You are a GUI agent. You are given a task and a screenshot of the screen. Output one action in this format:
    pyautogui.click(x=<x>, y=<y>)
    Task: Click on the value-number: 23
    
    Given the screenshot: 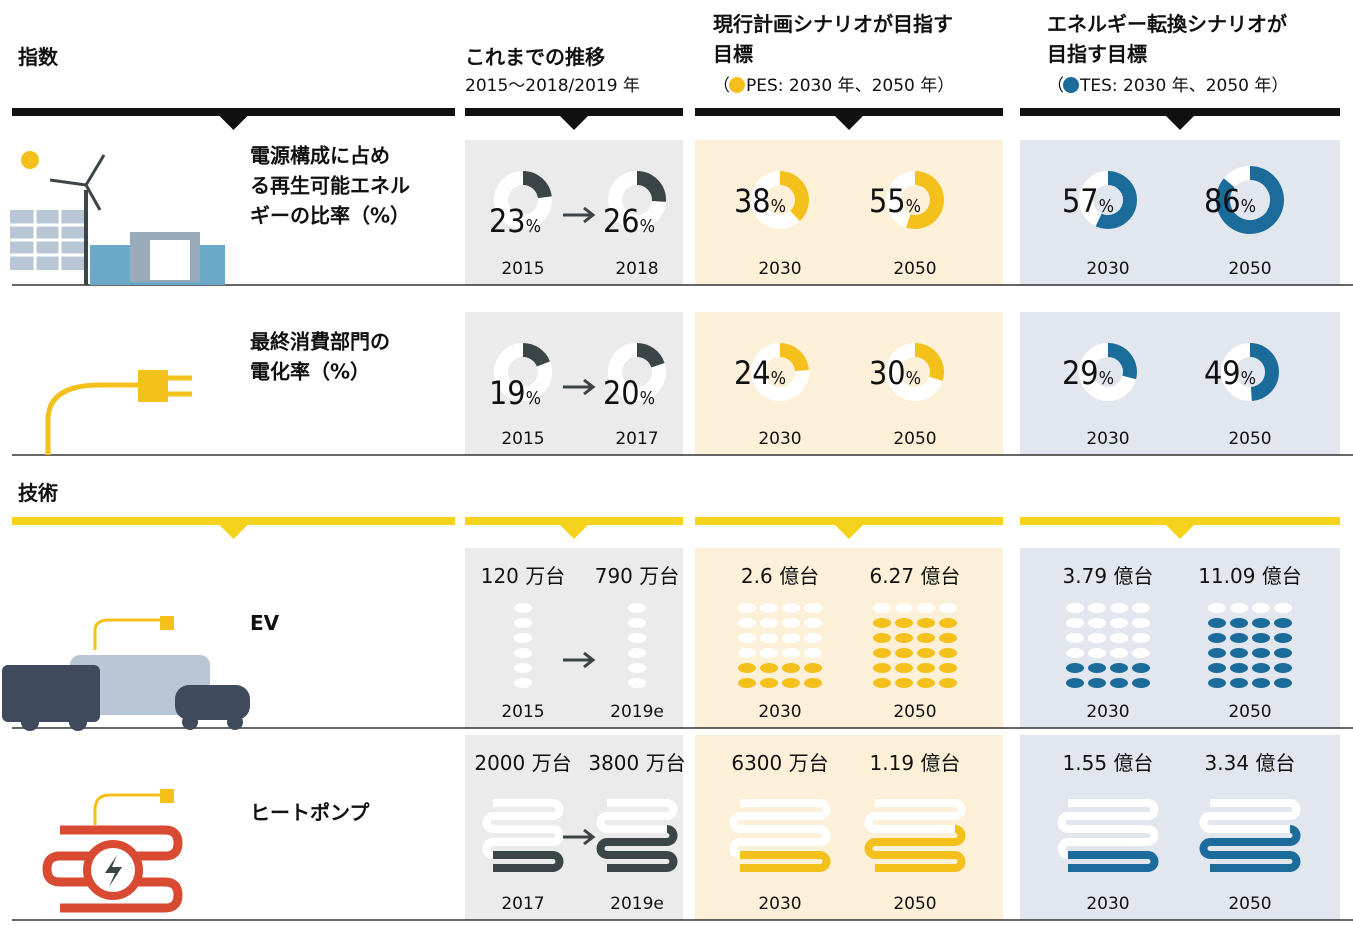 What is the action you would take?
    pyautogui.click(x=507, y=221)
    